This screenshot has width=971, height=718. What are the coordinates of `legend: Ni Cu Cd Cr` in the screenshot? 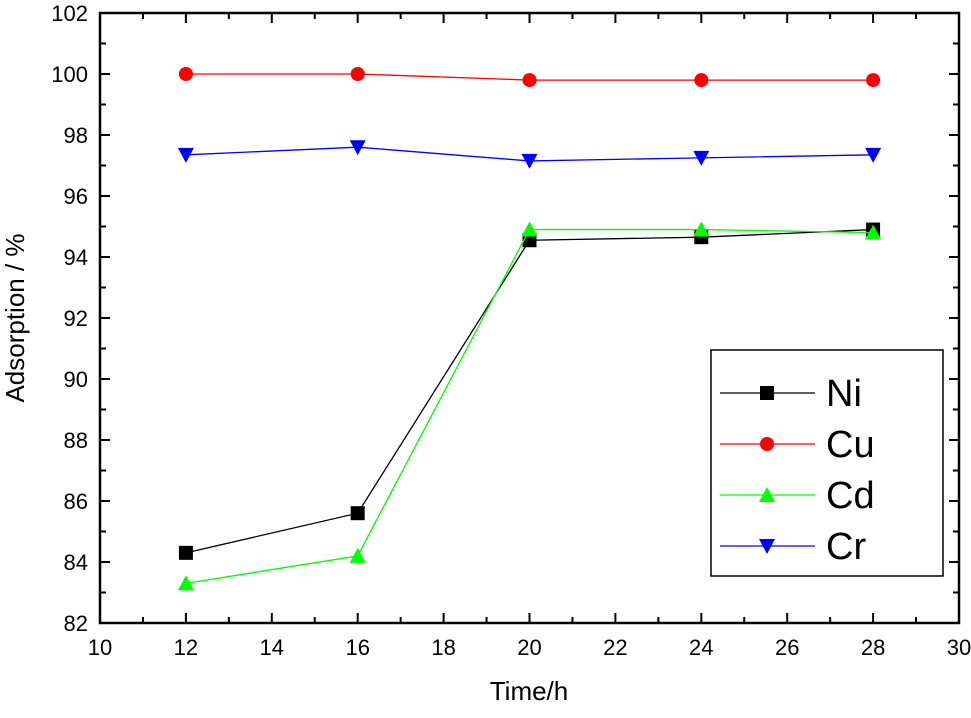 It's located at (827, 463).